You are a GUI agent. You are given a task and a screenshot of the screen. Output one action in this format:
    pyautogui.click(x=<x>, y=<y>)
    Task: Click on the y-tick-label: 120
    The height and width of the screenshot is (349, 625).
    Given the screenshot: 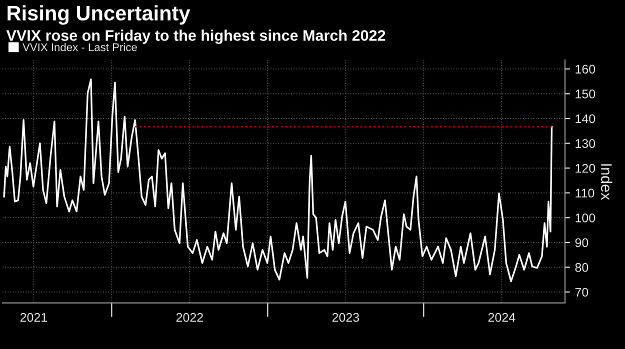 What is the action you would take?
    pyautogui.click(x=586, y=168)
    